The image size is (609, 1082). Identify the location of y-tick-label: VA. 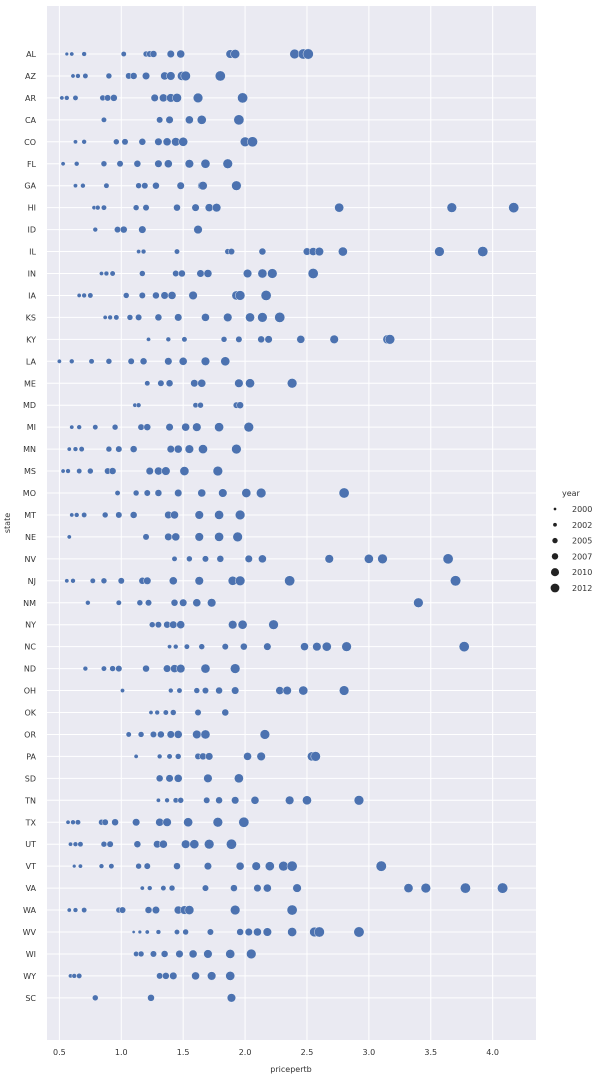
(31, 888).